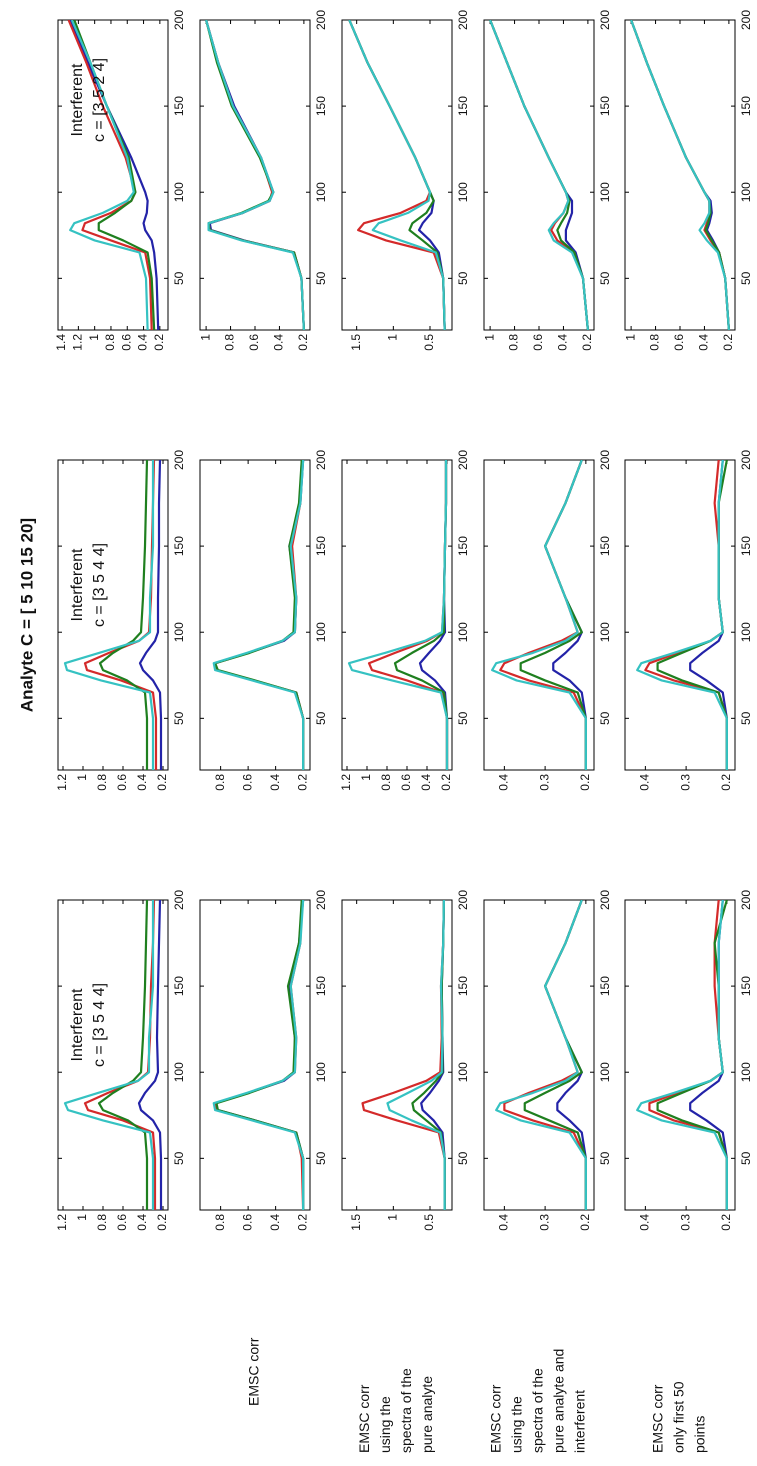 Image resolution: width=757 pixels, height=1466 pixels. I want to click on row-label: points, so click(700, 1434).